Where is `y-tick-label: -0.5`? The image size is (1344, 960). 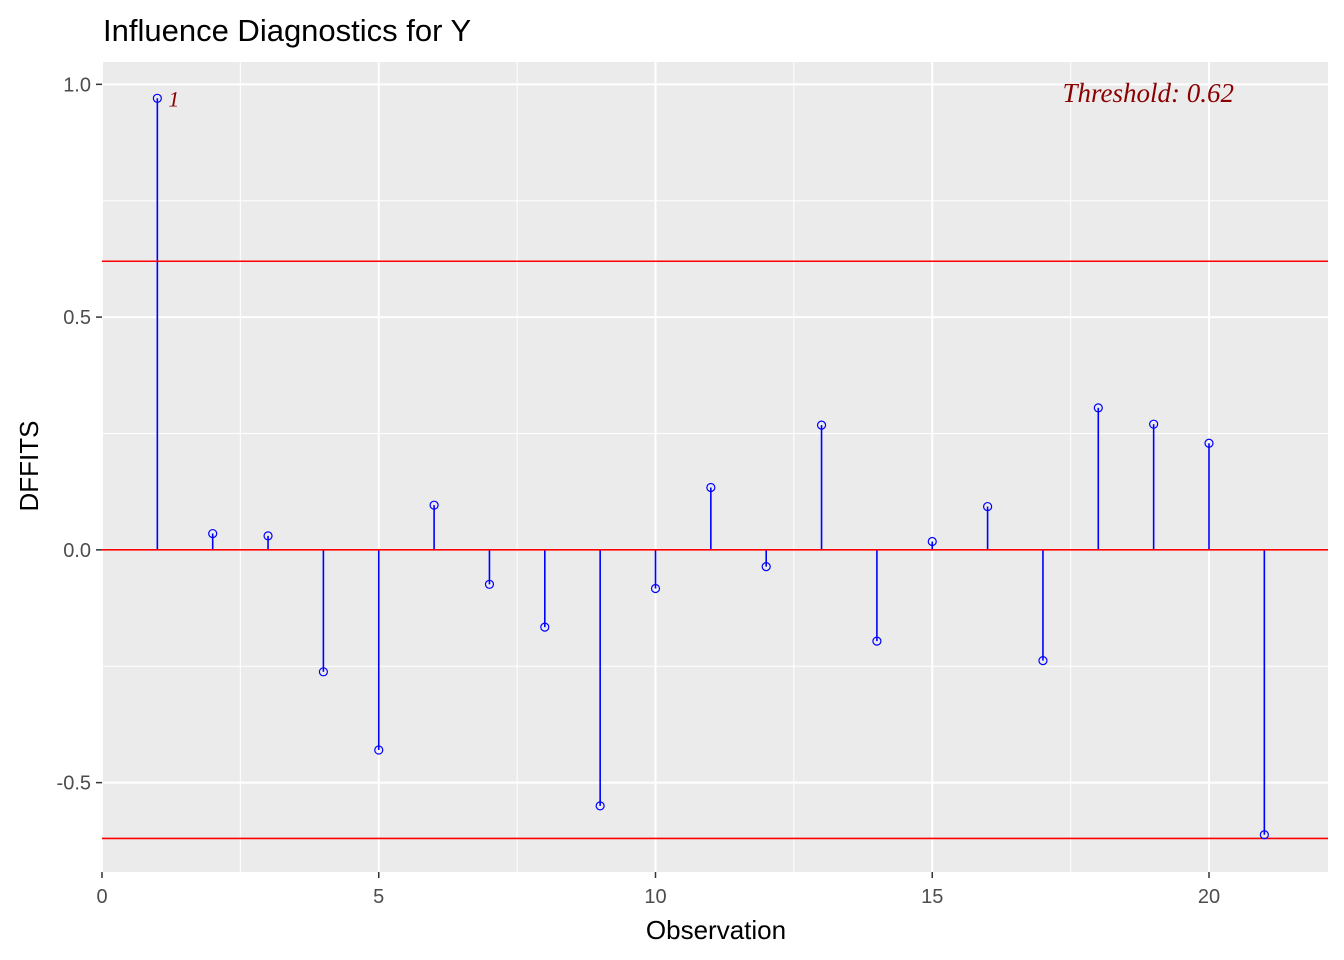 y-tick-label: -0.5 is located at coordinates (74, 784).